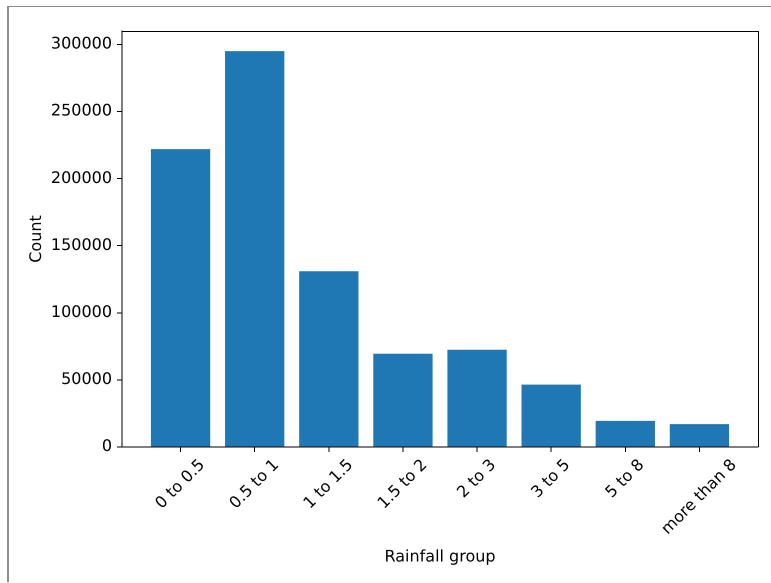  What do you see at coordinates (179, 483) in the screenshot?
I see `x-tick-label: 0 to 0.5` at bounding box center [179, 483].